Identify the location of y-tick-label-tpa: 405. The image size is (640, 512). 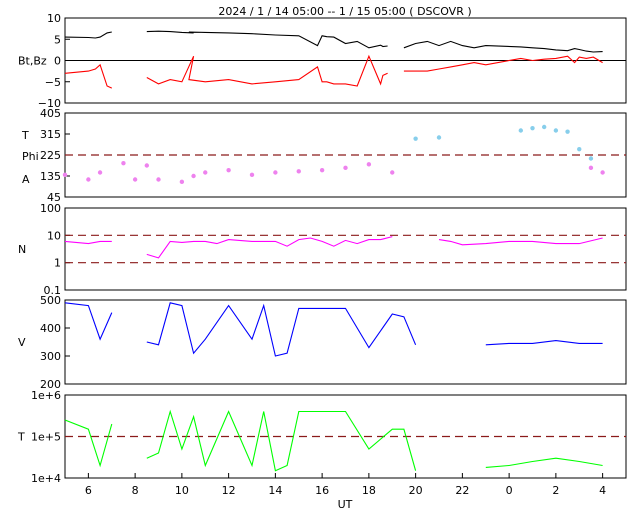
(50, 113).